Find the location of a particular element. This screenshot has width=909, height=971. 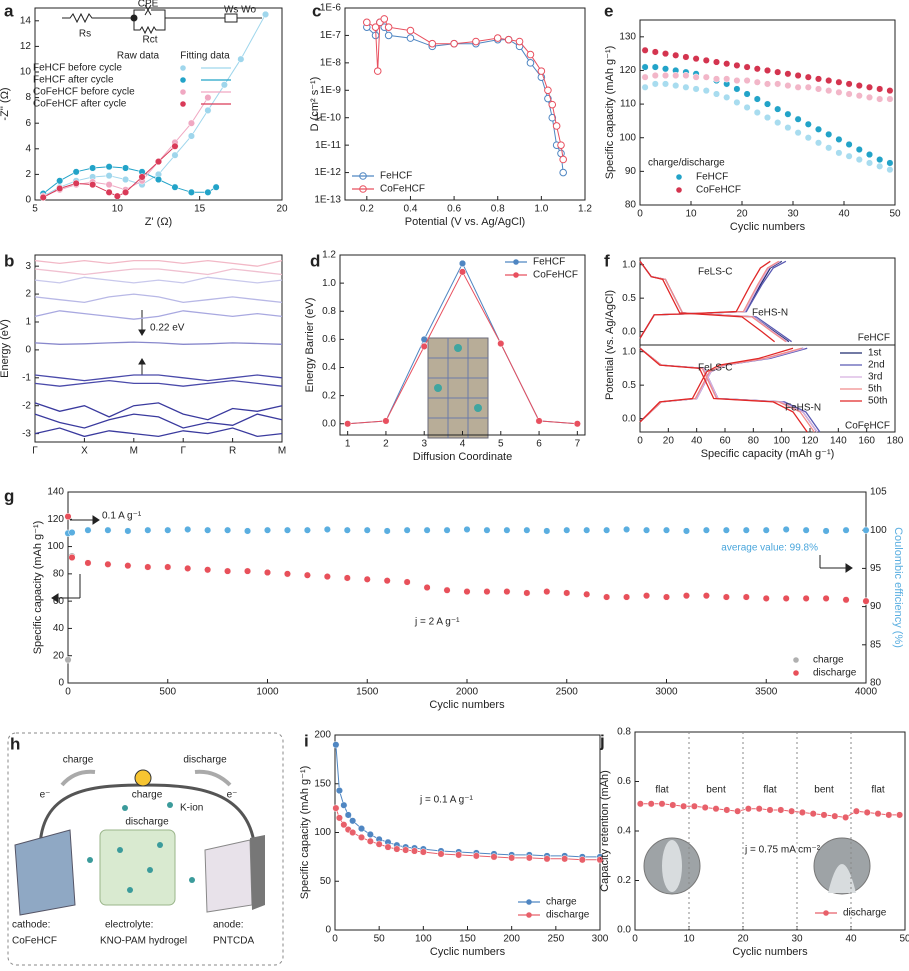

legend-label: 1st is located at coordinates (875, 353).